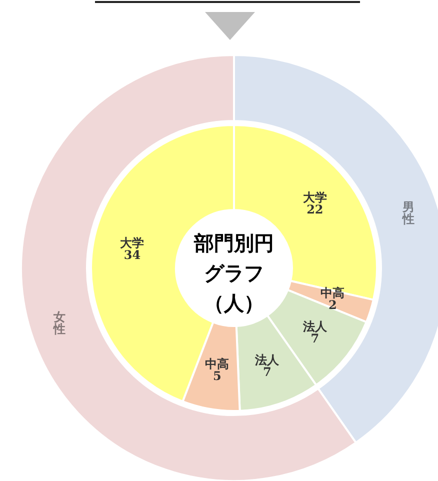 The image size is (438, 481). Describe the element at coordinates (408, 213) in the screenshot. I see `slice-label: 男性` at that location.